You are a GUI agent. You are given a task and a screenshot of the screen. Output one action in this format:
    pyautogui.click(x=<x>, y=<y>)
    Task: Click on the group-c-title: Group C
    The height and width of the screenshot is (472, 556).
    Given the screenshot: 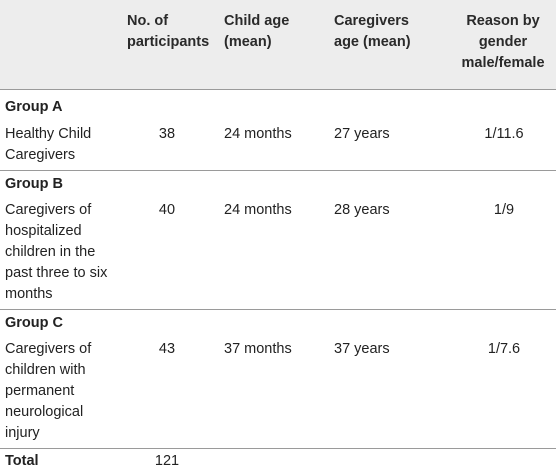 What is the action you would take?
    pyautogui.click(x=34, y=323)
    